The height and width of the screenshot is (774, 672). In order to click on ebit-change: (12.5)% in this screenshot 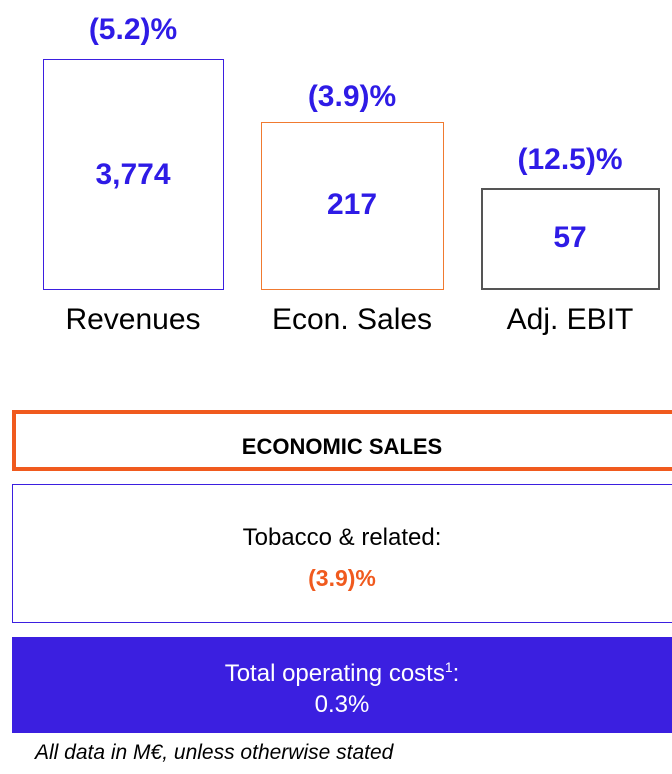, I will do `click(570, 159)`.